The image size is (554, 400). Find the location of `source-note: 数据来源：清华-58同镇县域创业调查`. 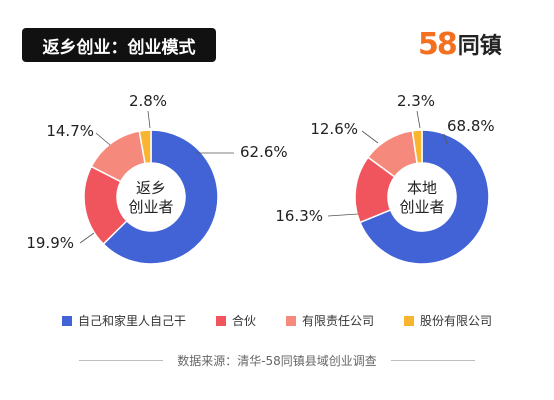

source-note: 数据来源：清华-58同镇县域创业调查 is located at coordinates (277, 361).